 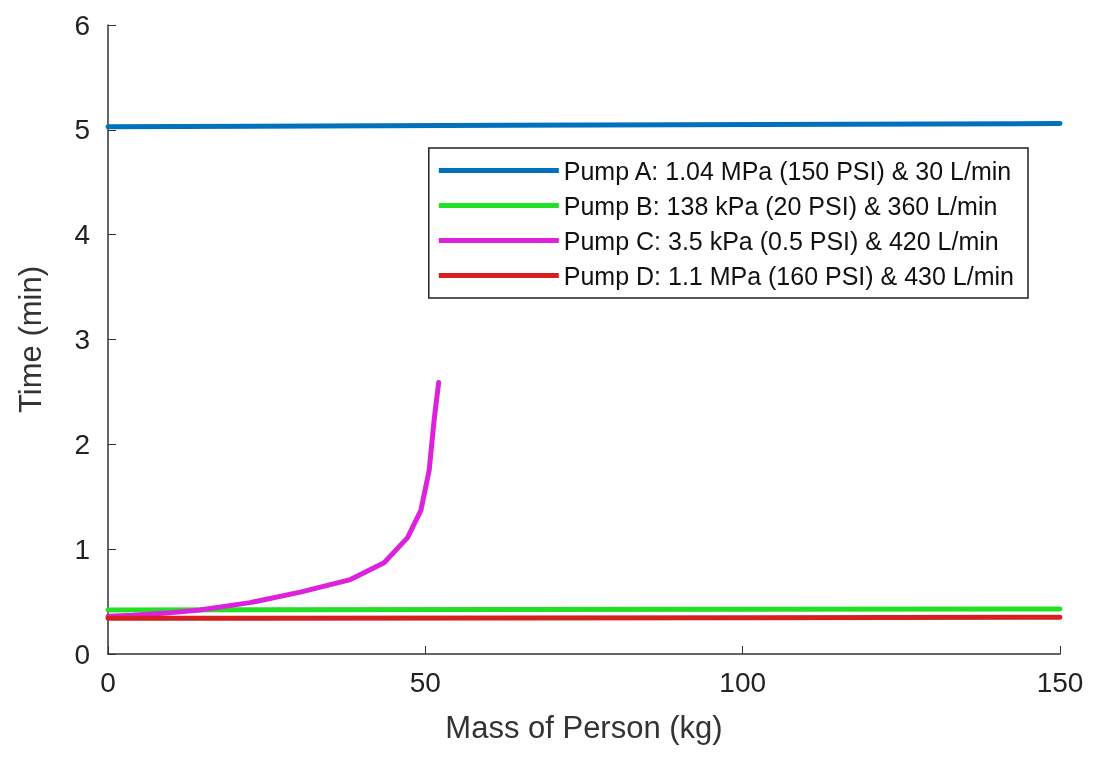 What do you see at coordinates (1060, 682) in the screenshot?
I see `x-tick-label: 150` at bounding box center [1060, 682].